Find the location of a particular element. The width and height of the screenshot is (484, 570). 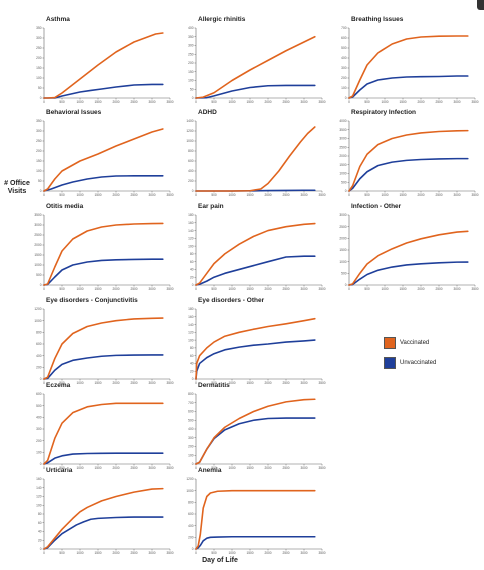

y-tick-label: 80 is located at coordinates (192, 348).